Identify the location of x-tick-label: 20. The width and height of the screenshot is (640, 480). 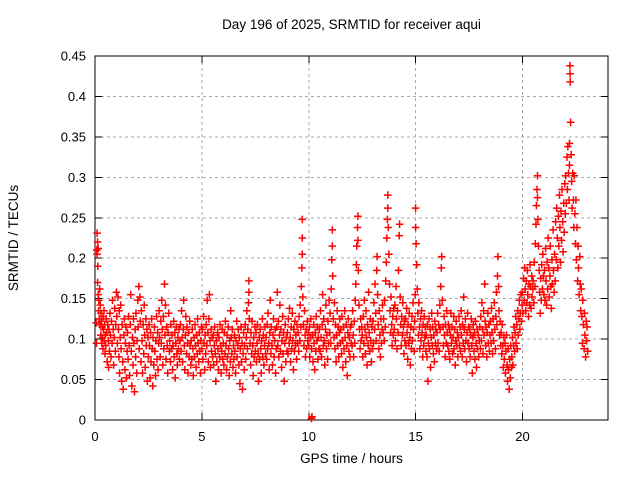
(522, 436).